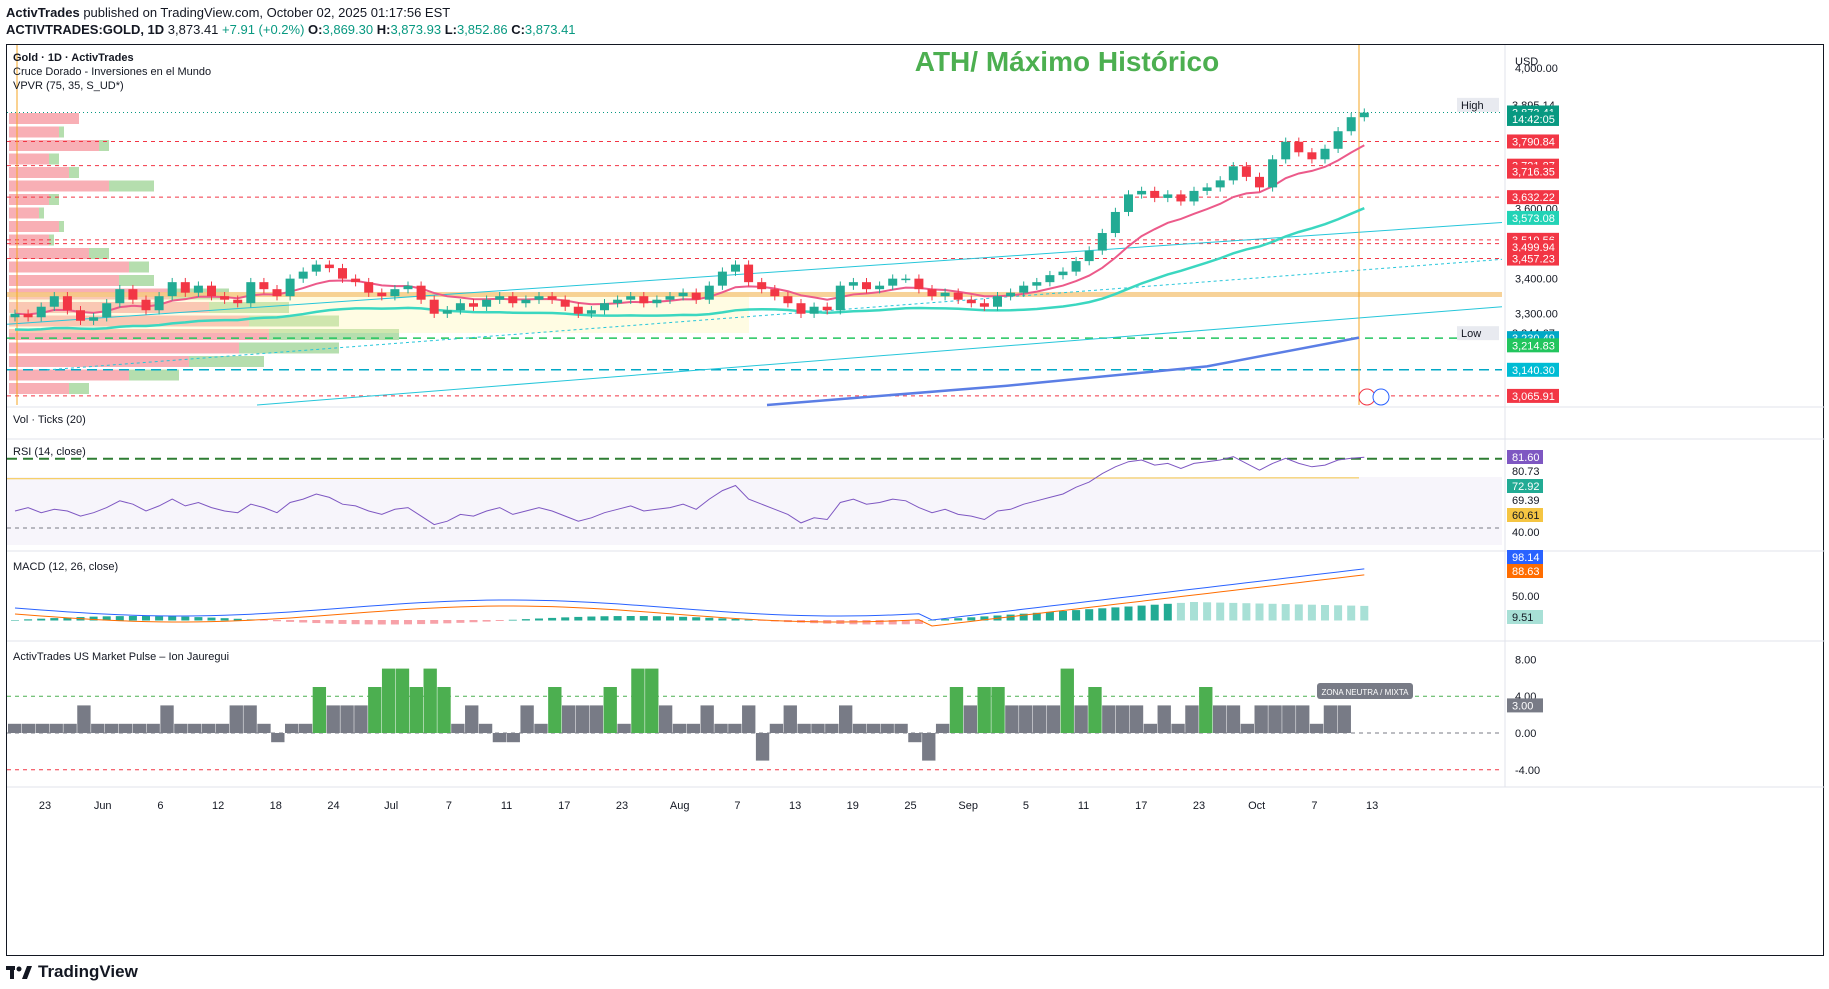 The height and width of the screenshot is (989, 1829). What do you see at coordinates (1063, 371) in the screenshot?
I see `sma-long-line` at bounding box center [1063, 371].